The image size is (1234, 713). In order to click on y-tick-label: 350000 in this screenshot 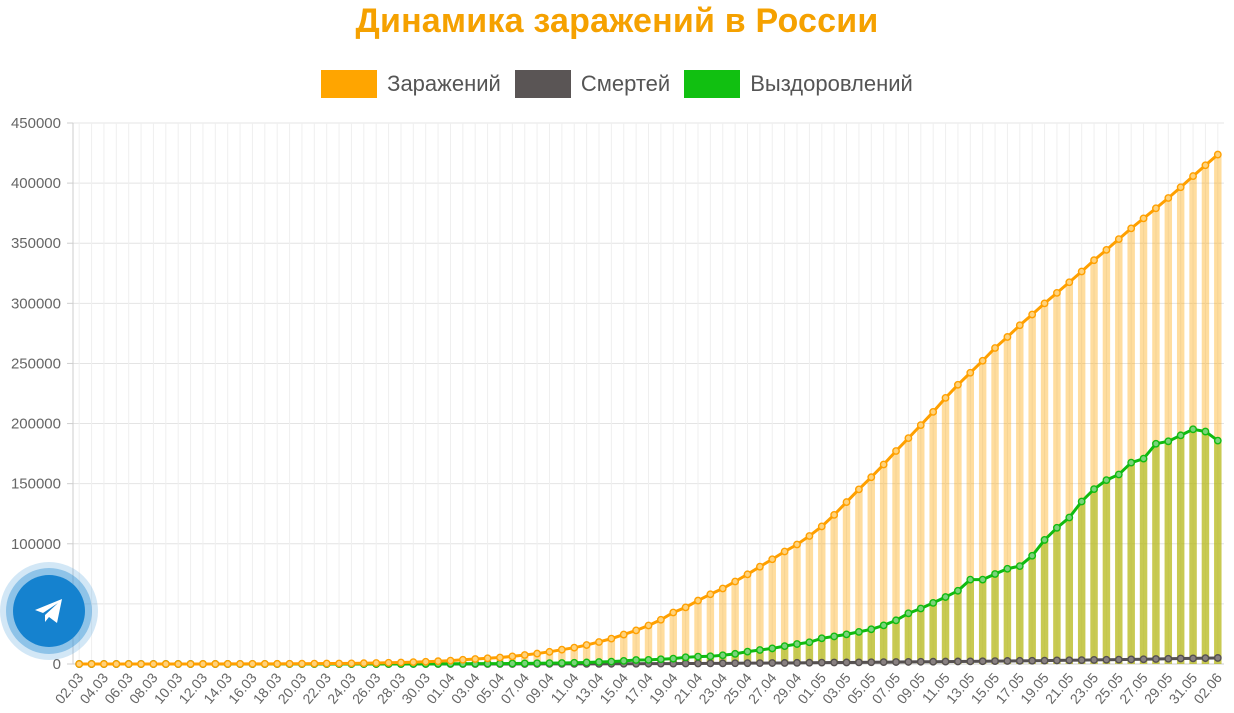, I will do `click(36, 243)`.